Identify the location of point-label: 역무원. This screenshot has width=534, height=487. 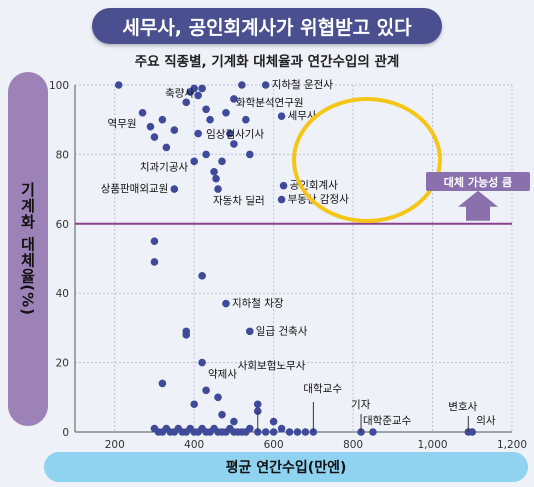
(122, 124).